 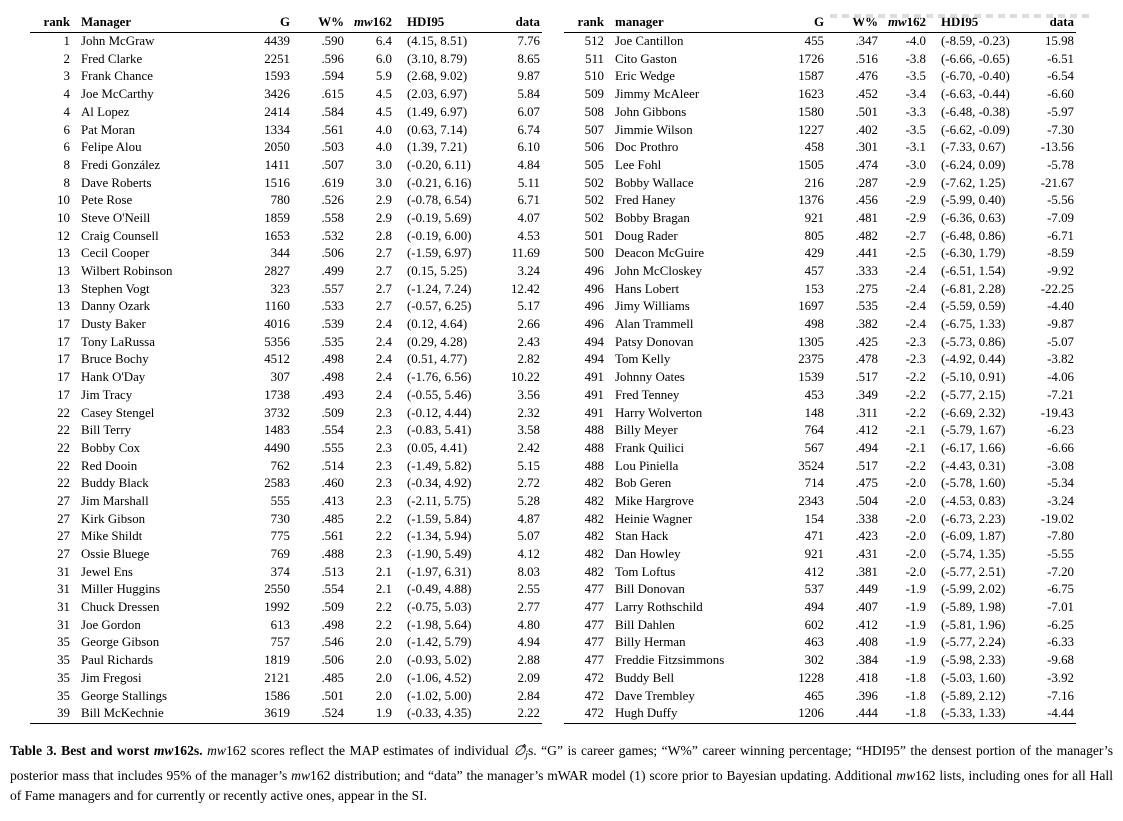 What do you see at coordinates (280, 288) in the screenshot?
I see `cell-g: 323` at bounding box center [280, 288].